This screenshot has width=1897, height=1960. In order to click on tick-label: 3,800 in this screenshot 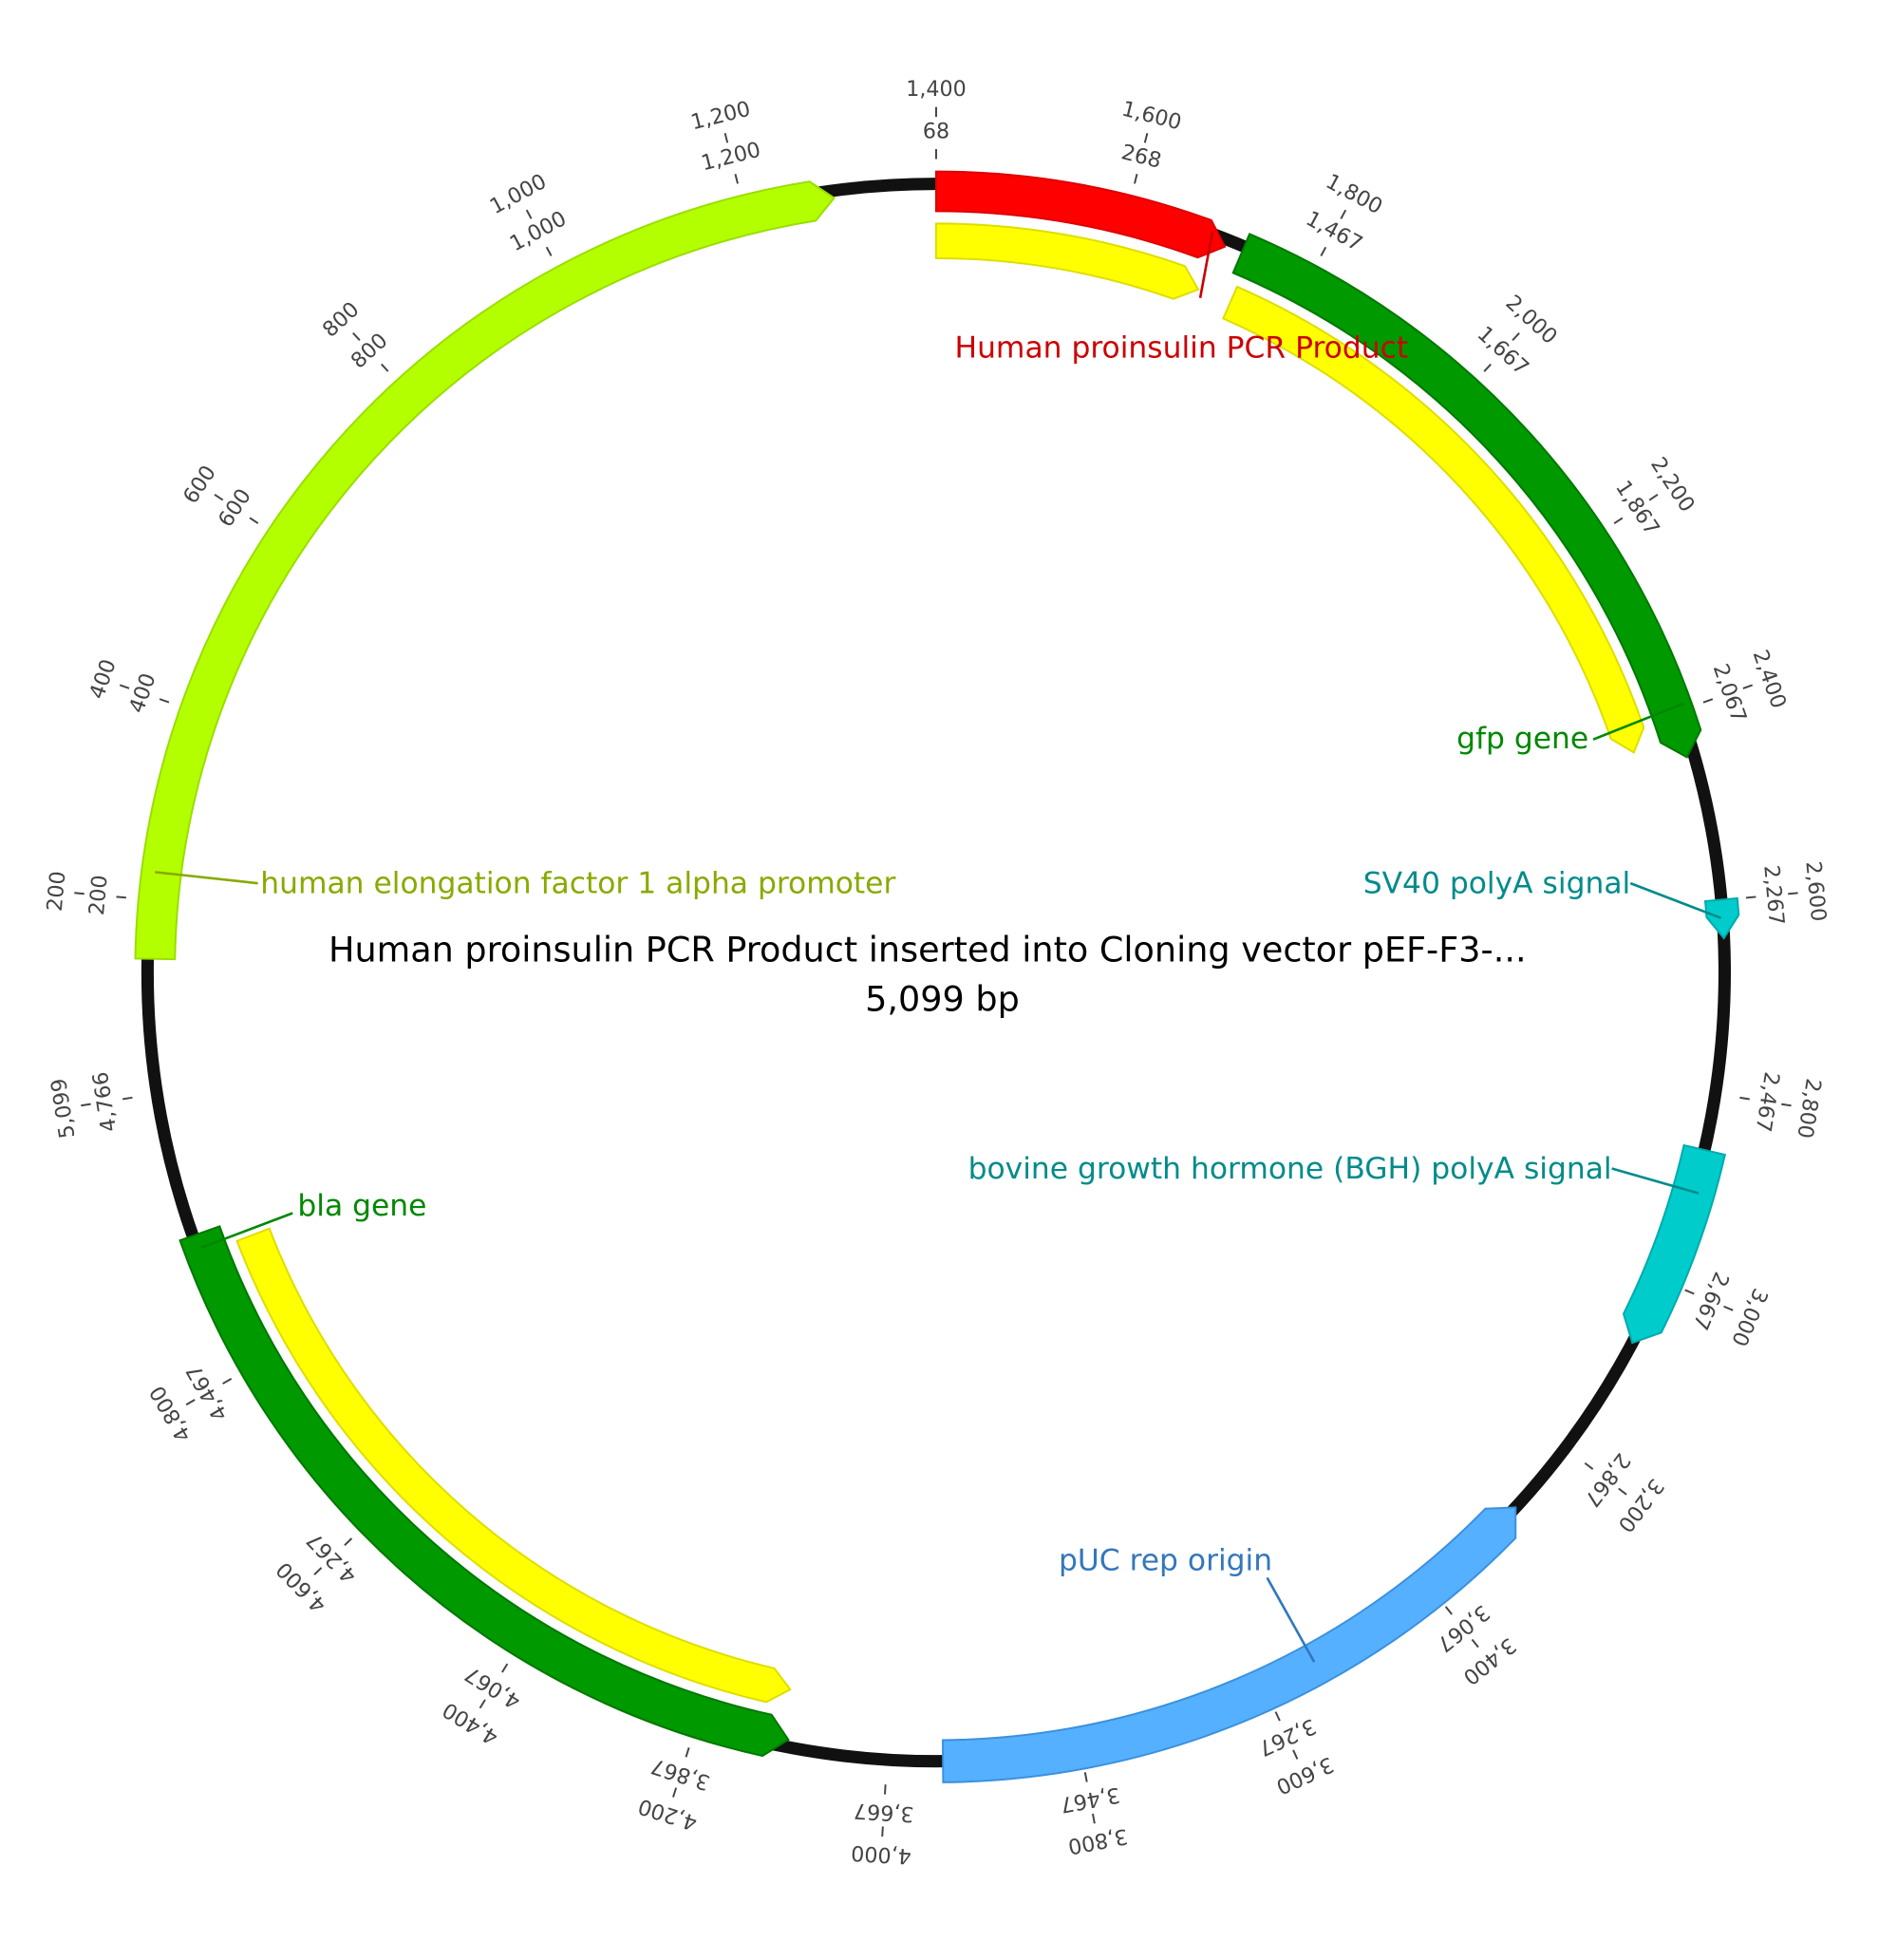, I will do `click(1098, 1840)`.